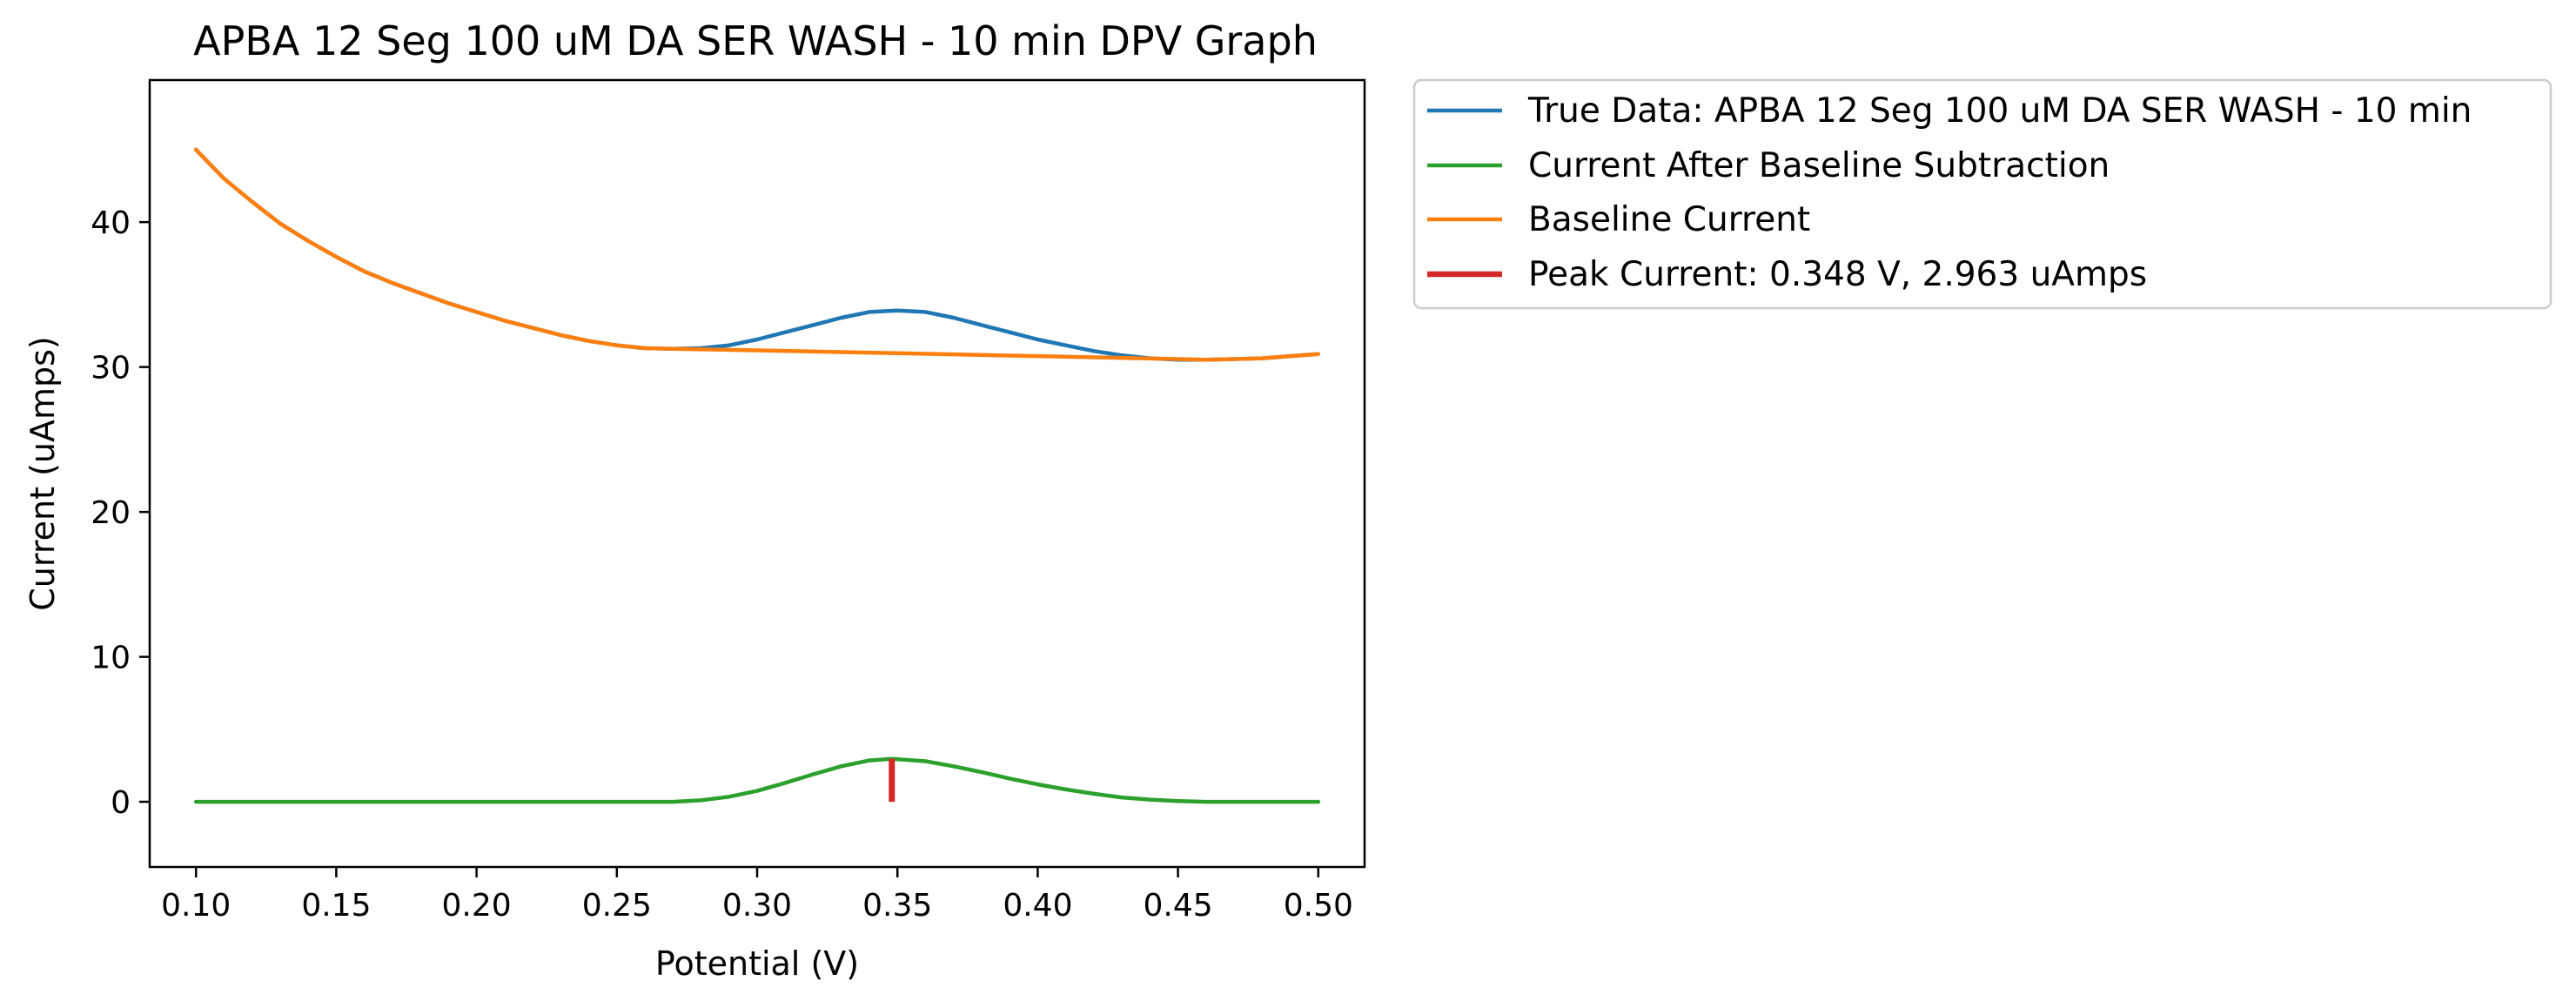 This screenshot has width=2576, height=1008. Describe the element at coordinates (1669, 219) in the screenshot. I see `legend-label-baseline-current: Baseline Current` at that location.